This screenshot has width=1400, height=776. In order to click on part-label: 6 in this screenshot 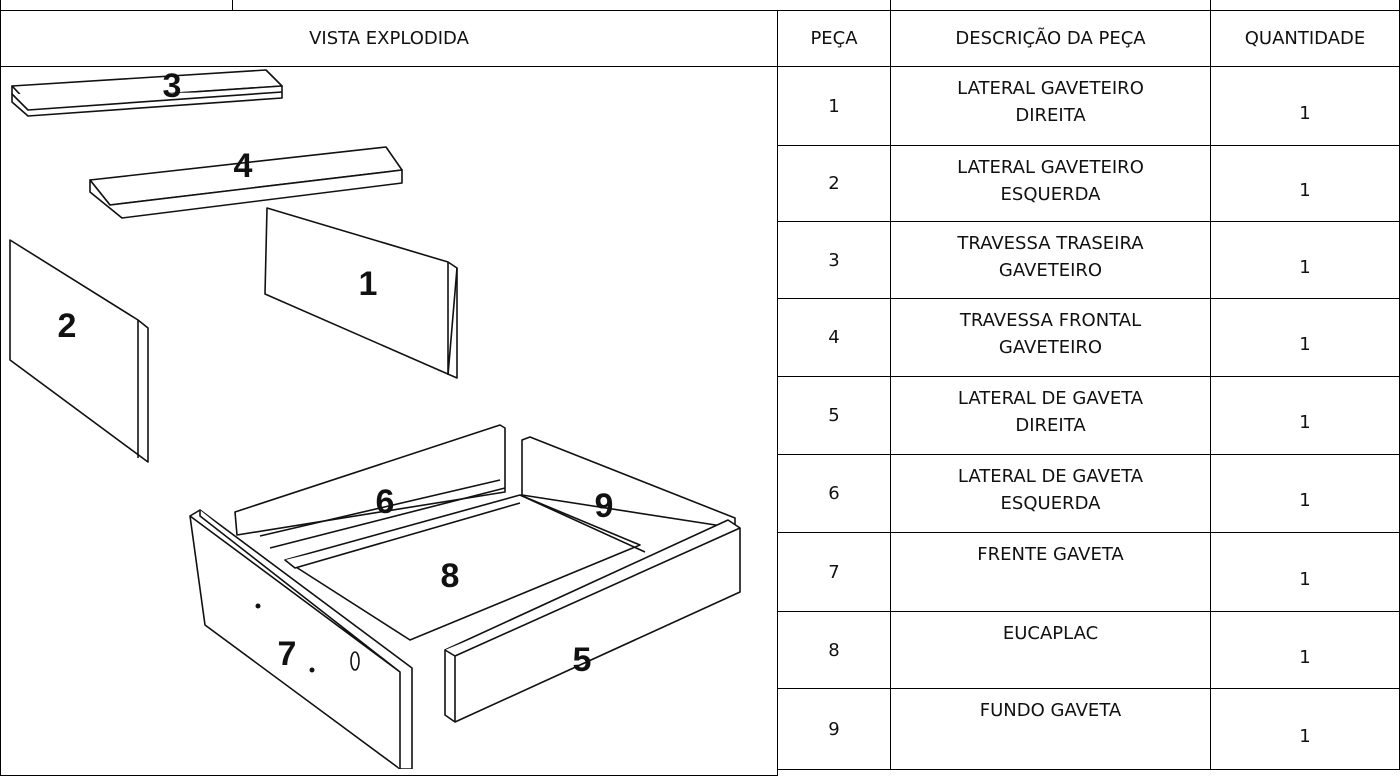, I will do `click(385, 502)`.